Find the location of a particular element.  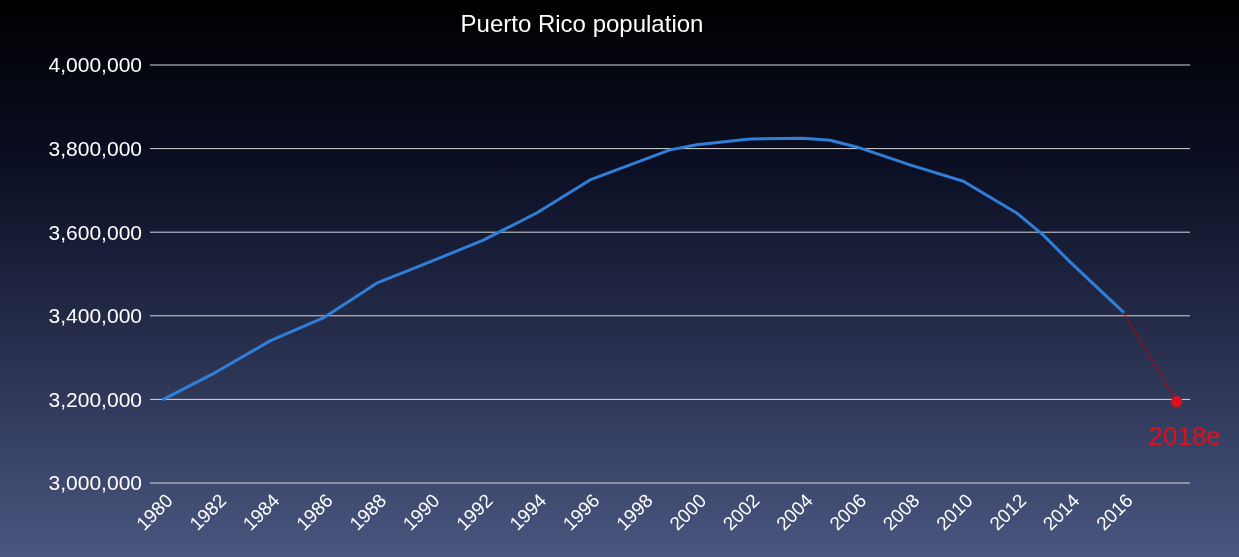

chart-title: Puerto Rico population is located at coordinates (582, 23).